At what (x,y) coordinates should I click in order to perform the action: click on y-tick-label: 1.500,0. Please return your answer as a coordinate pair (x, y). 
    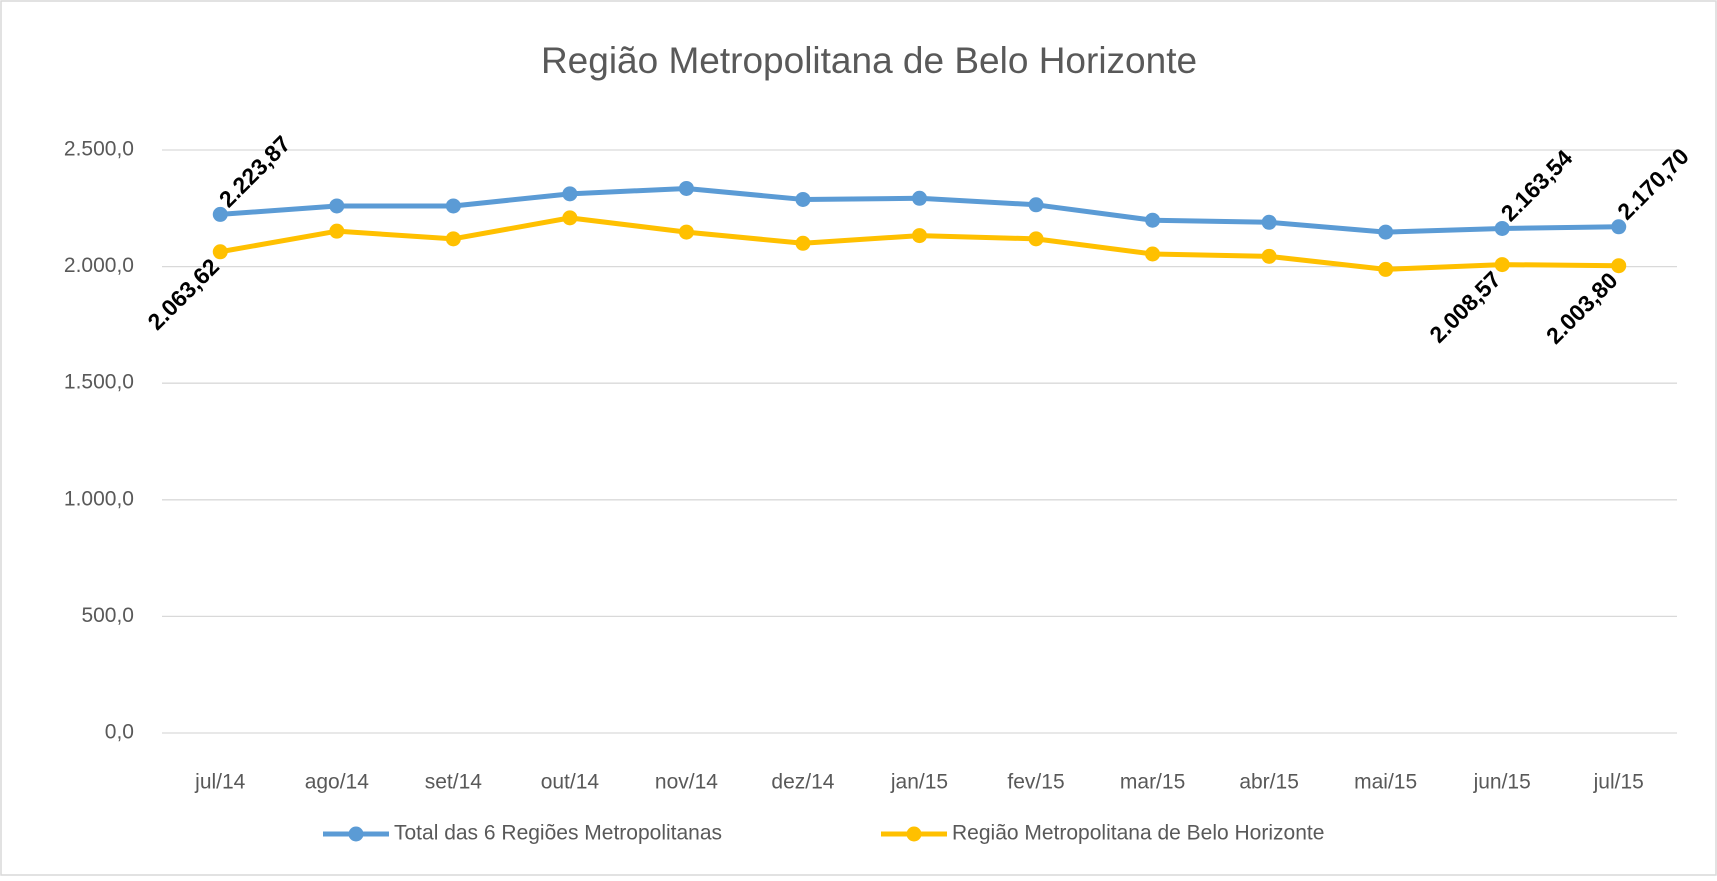
    Looking at the image, I should click on (99, 382).